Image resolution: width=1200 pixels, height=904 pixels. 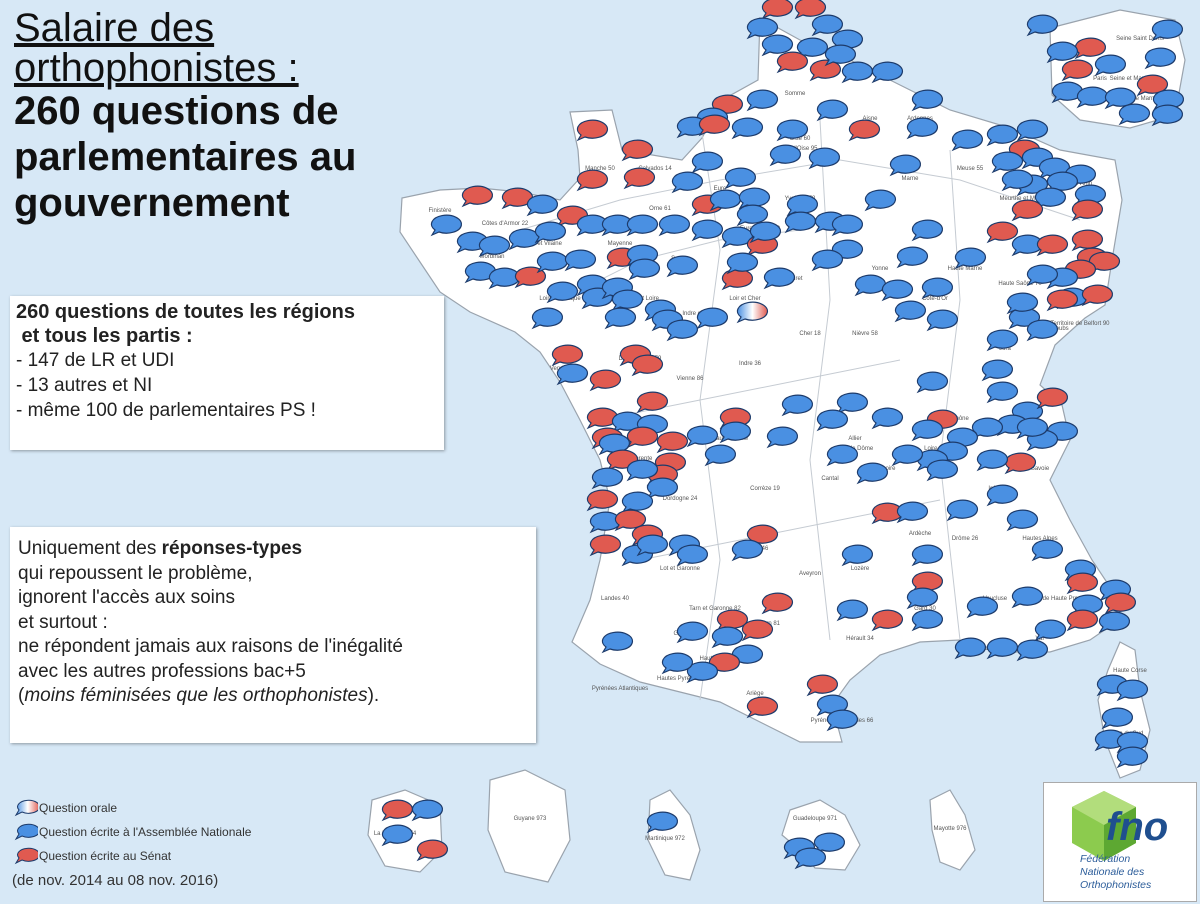 What do you see at coordinates (135, 573) in the screenshot?
I see `responses-line: qui repoussent le problème,` at bounding box center [135, 573].